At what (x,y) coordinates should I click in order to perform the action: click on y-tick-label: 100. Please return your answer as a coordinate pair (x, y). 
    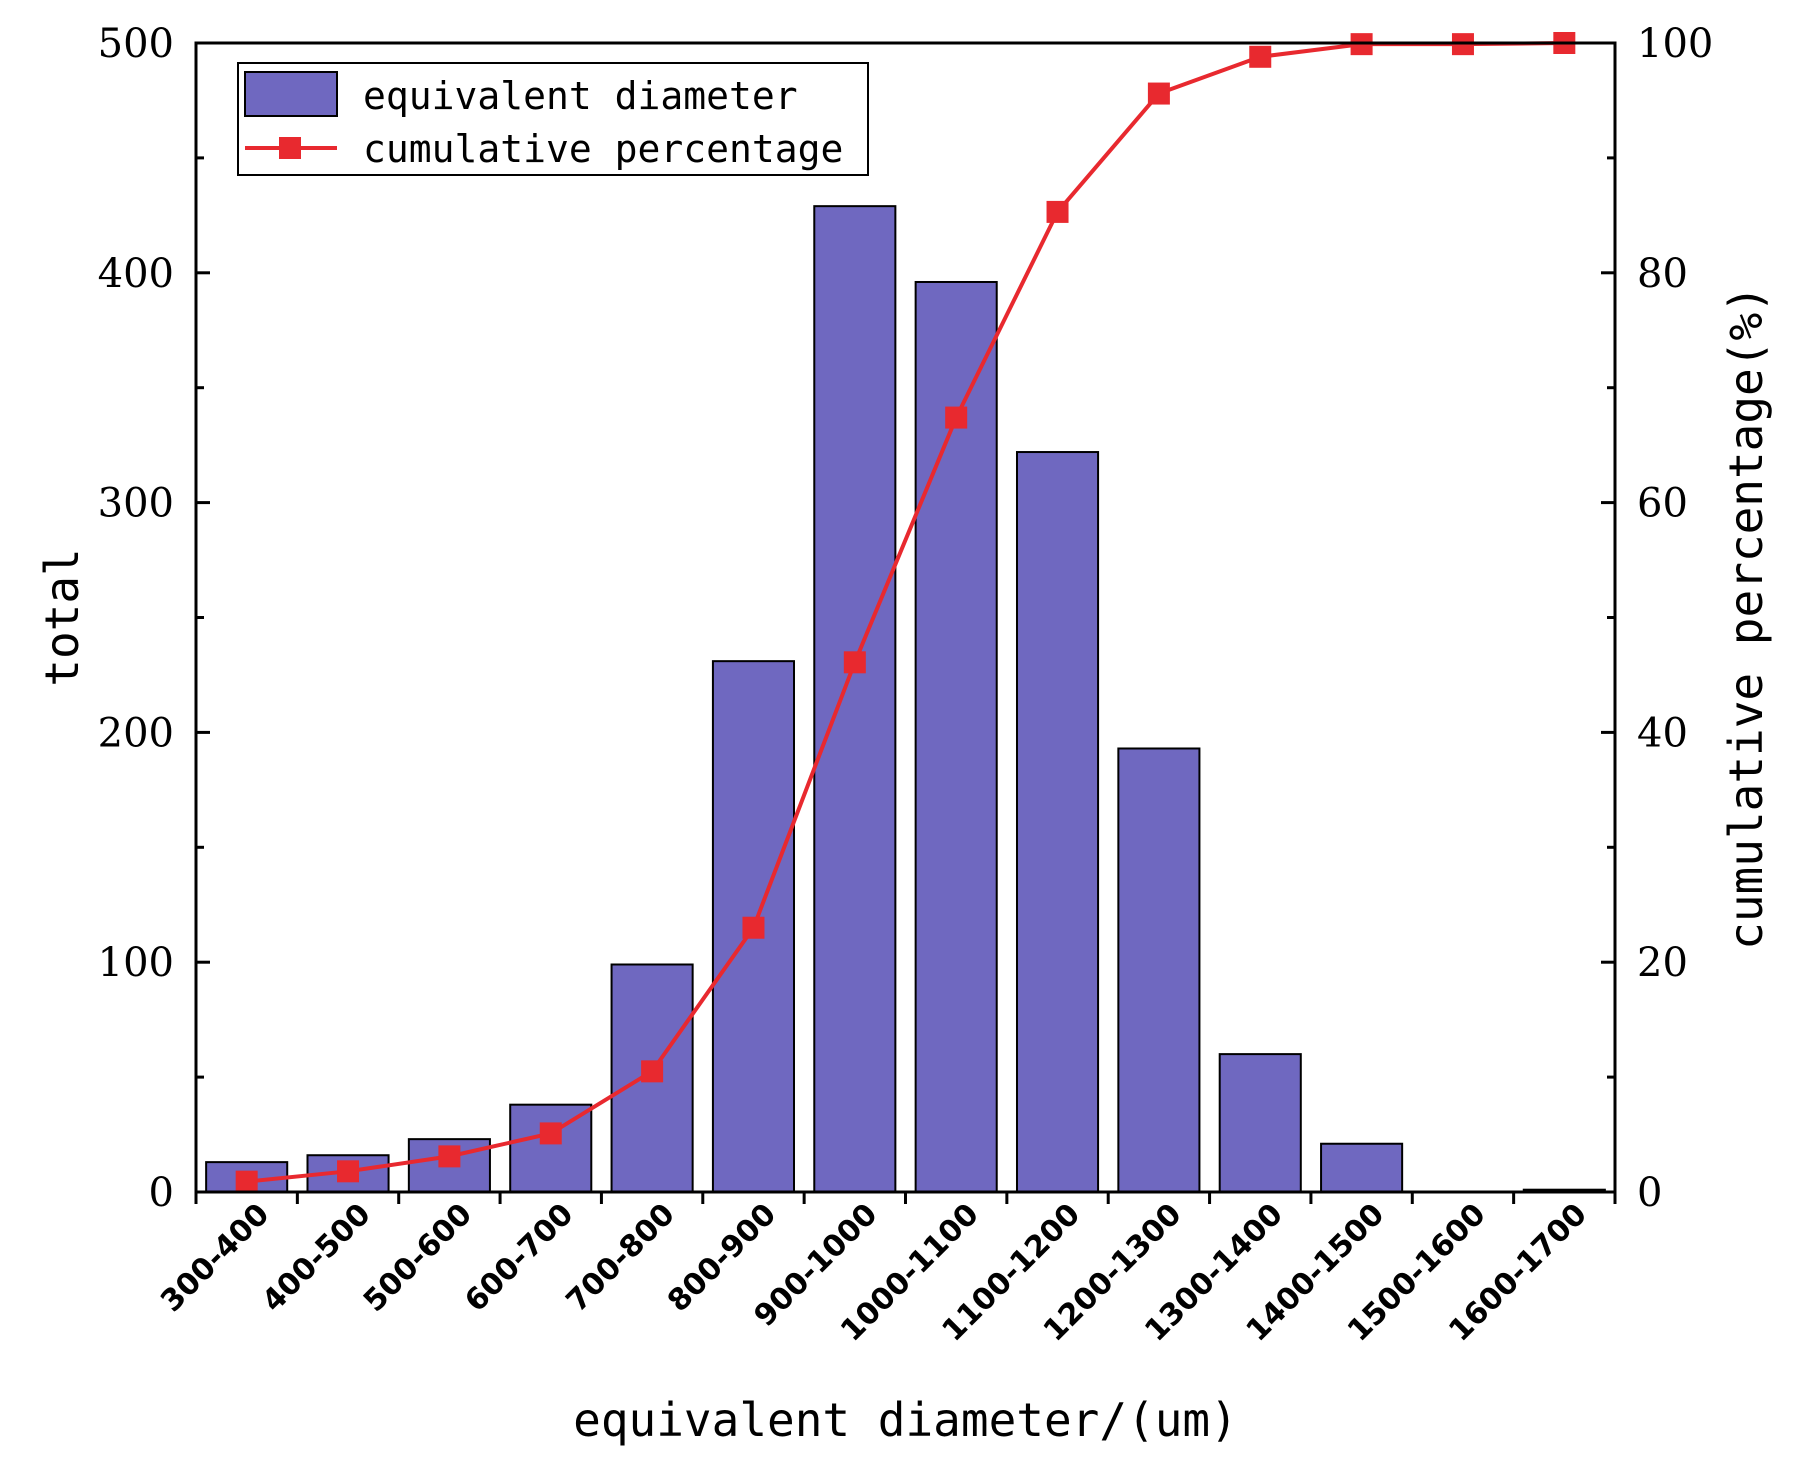
    Looking at the image, I should click on (136, 963).